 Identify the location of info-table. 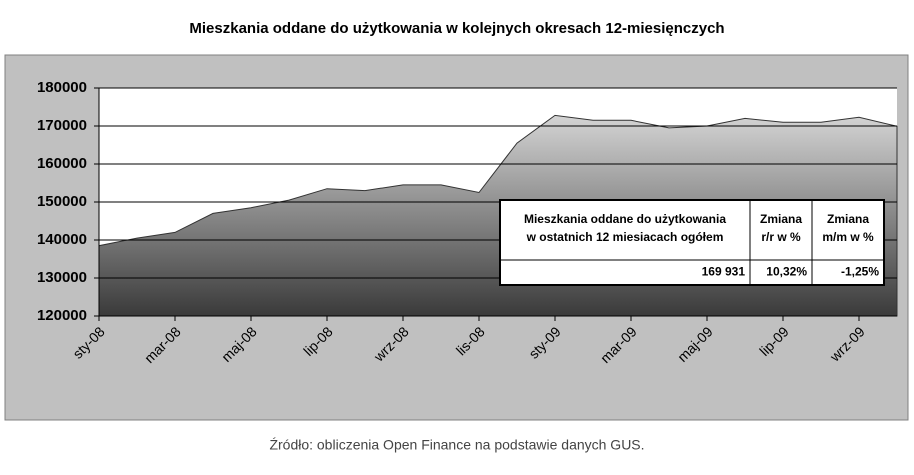
(692, 242).